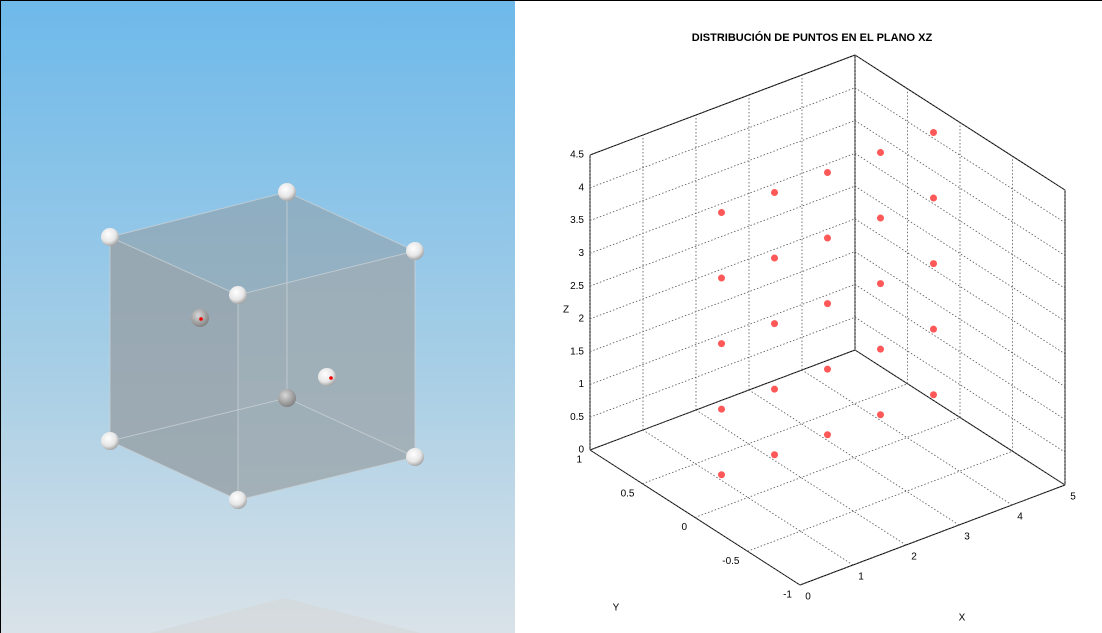 This screenshot has height=633, width=1102. I want to click on x-tick-label: 0, so click(808, 597).